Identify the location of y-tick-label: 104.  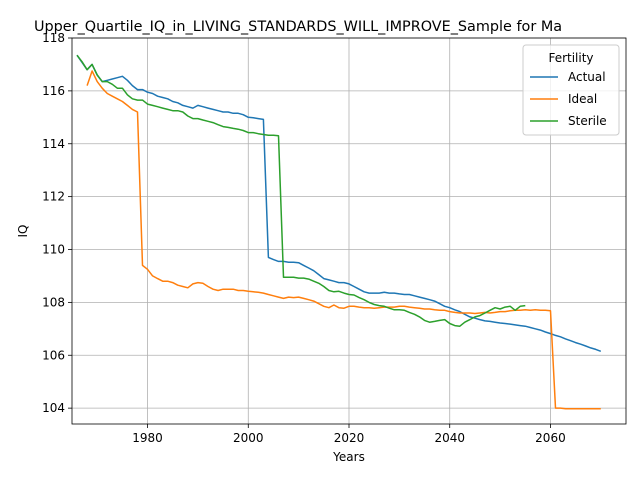
(53, 408).